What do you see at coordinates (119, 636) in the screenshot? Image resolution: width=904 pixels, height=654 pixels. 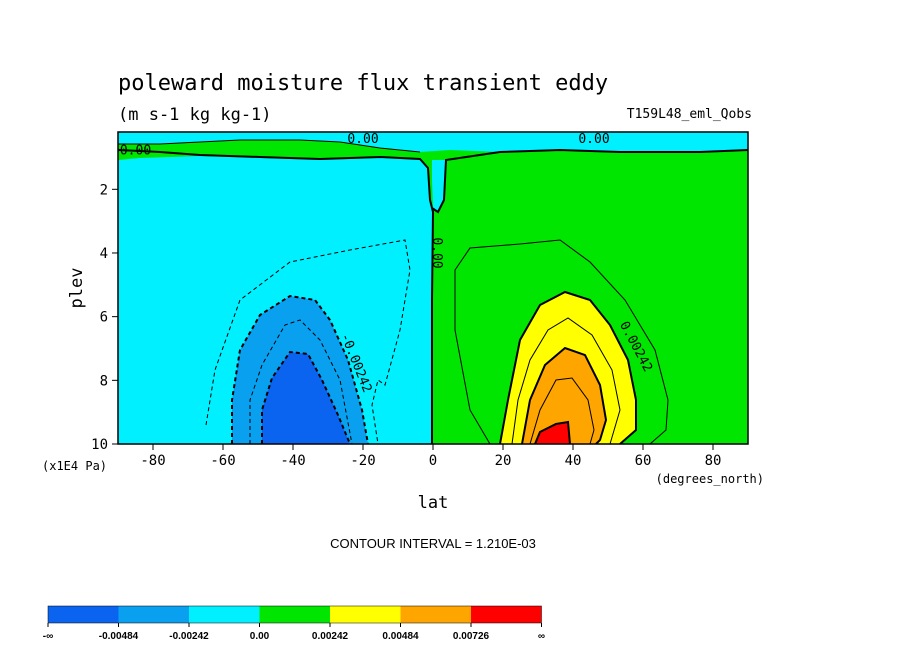 I see `colorbar-label: -0.00484` at bounding box center [119, 636].